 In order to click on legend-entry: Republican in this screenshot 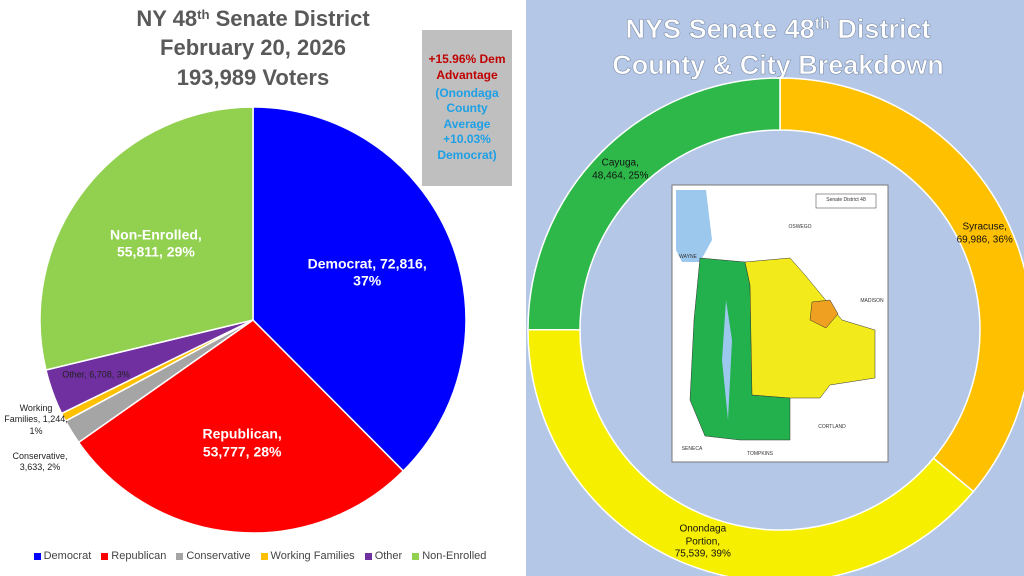, I will do `click(133, 556)`.